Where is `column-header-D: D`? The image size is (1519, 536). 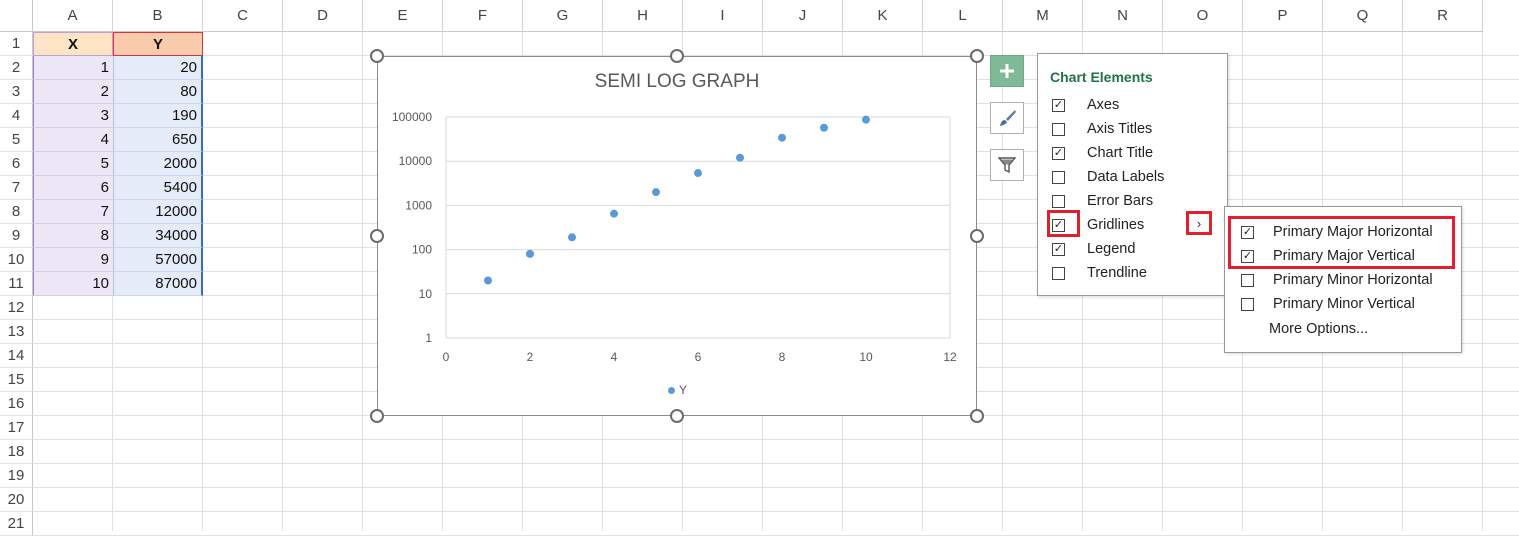 column-header-D: D is located at coordinates (323, 16).